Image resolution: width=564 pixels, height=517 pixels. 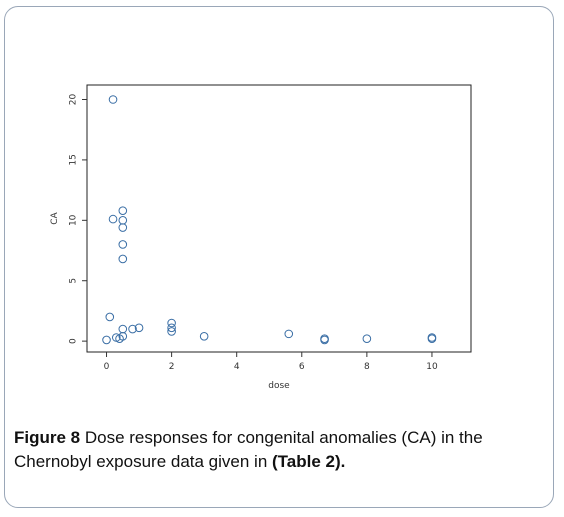 What do you see at coordinates (47, 437) in the screenshot?
I see `caption-label: Figure 8` at bounding box center [47, 437].